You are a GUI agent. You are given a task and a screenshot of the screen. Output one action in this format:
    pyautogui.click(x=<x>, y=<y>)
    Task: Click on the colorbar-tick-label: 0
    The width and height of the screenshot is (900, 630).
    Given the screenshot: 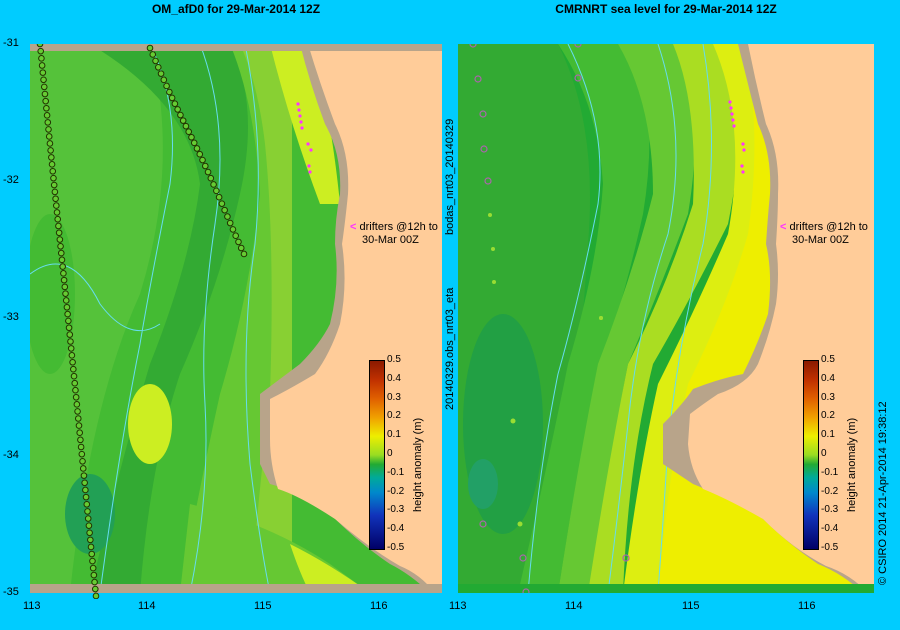 What is the action you would take?
    pyautogui.click(x=824, y=453)
    